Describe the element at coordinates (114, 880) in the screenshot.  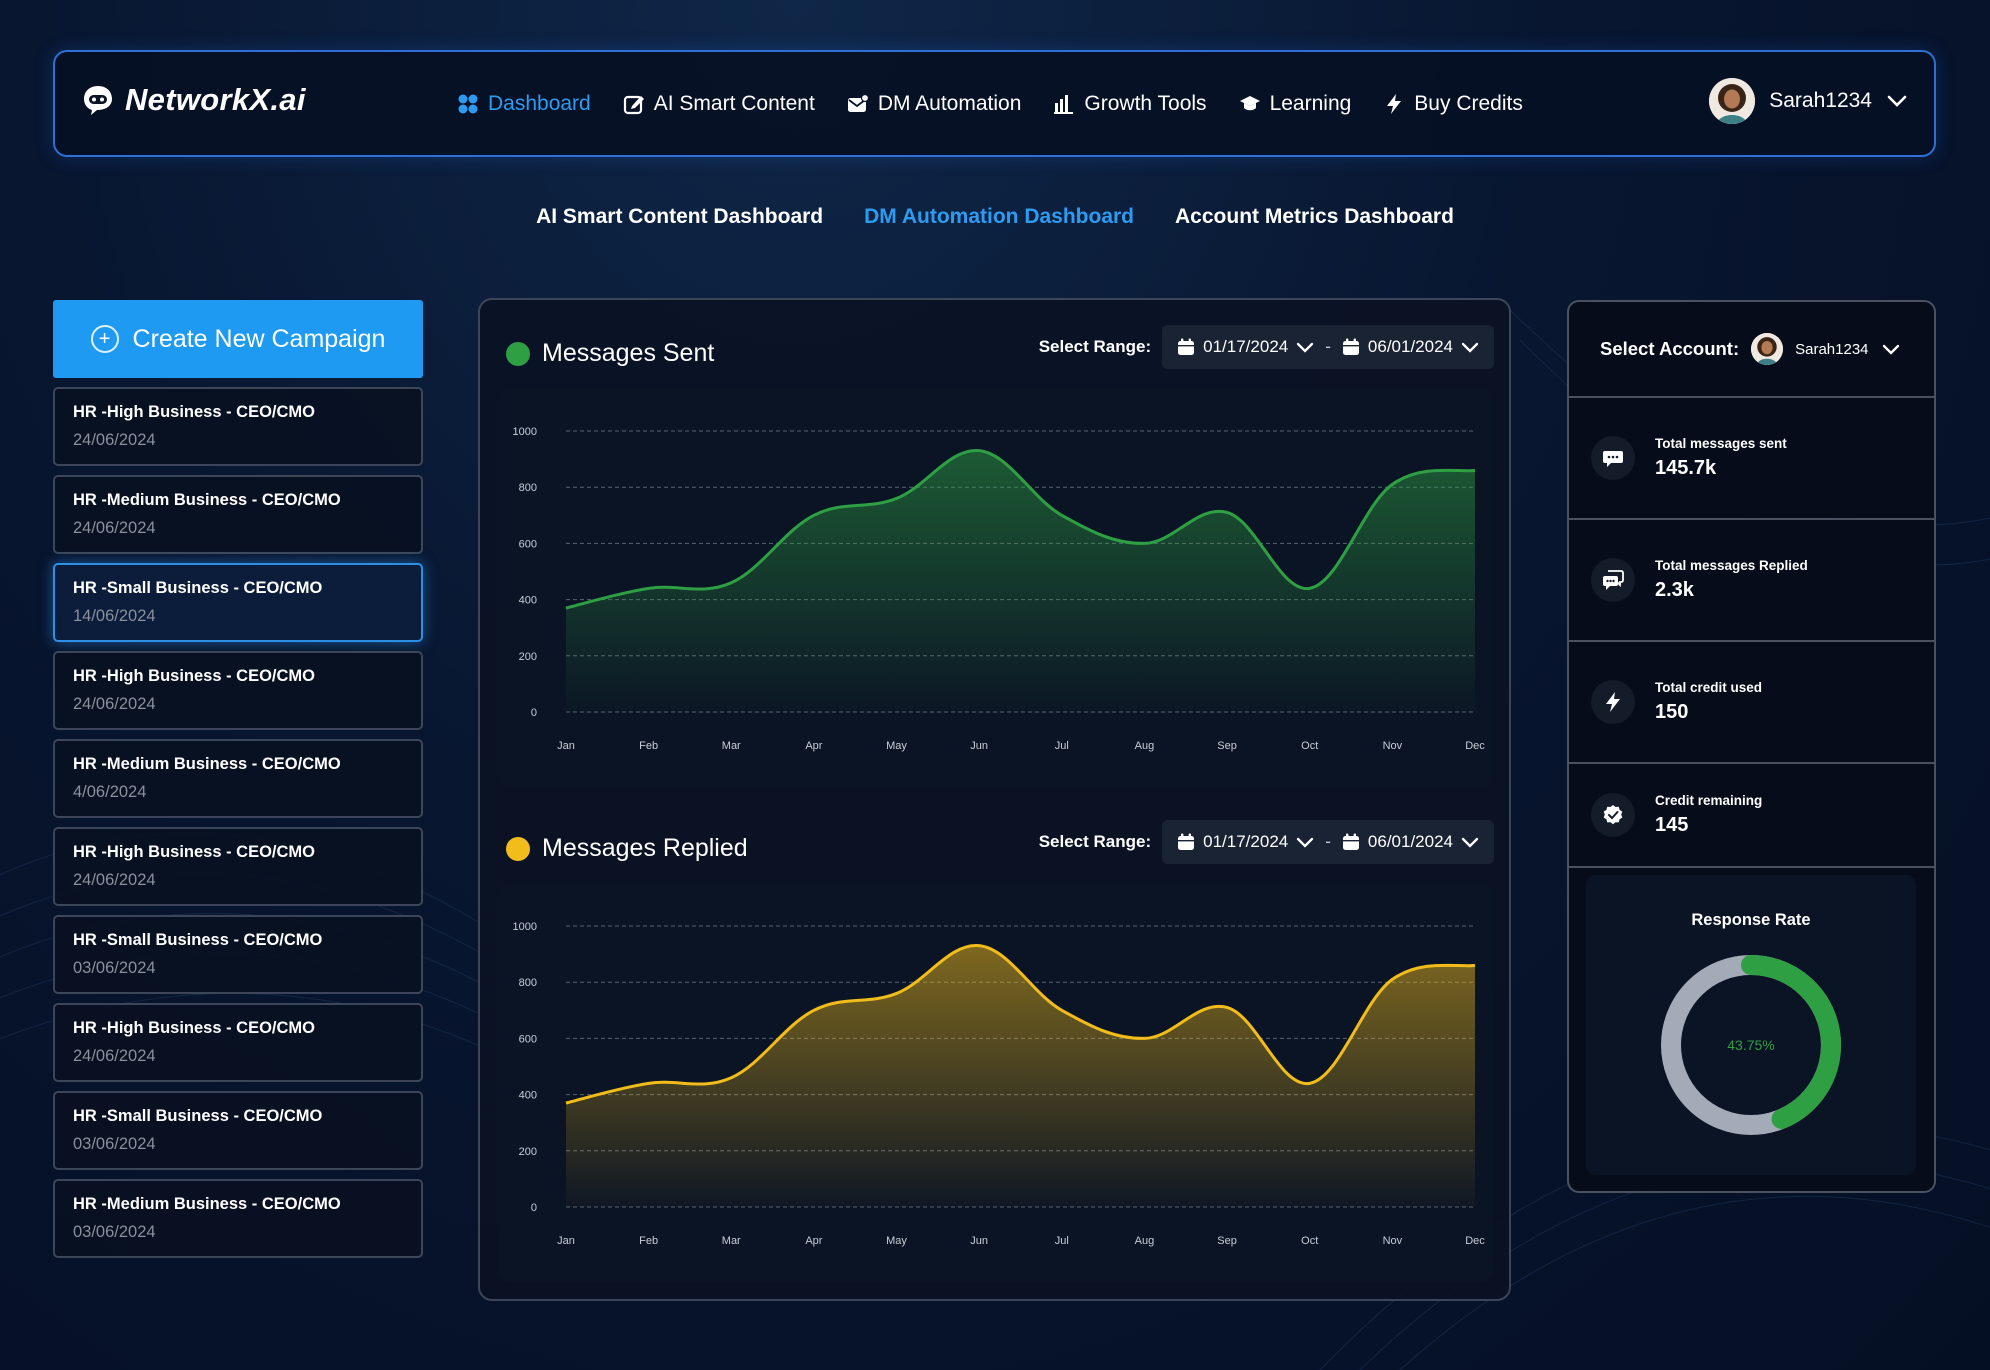
I see `campaign-date: 24/06/2024` at that location.